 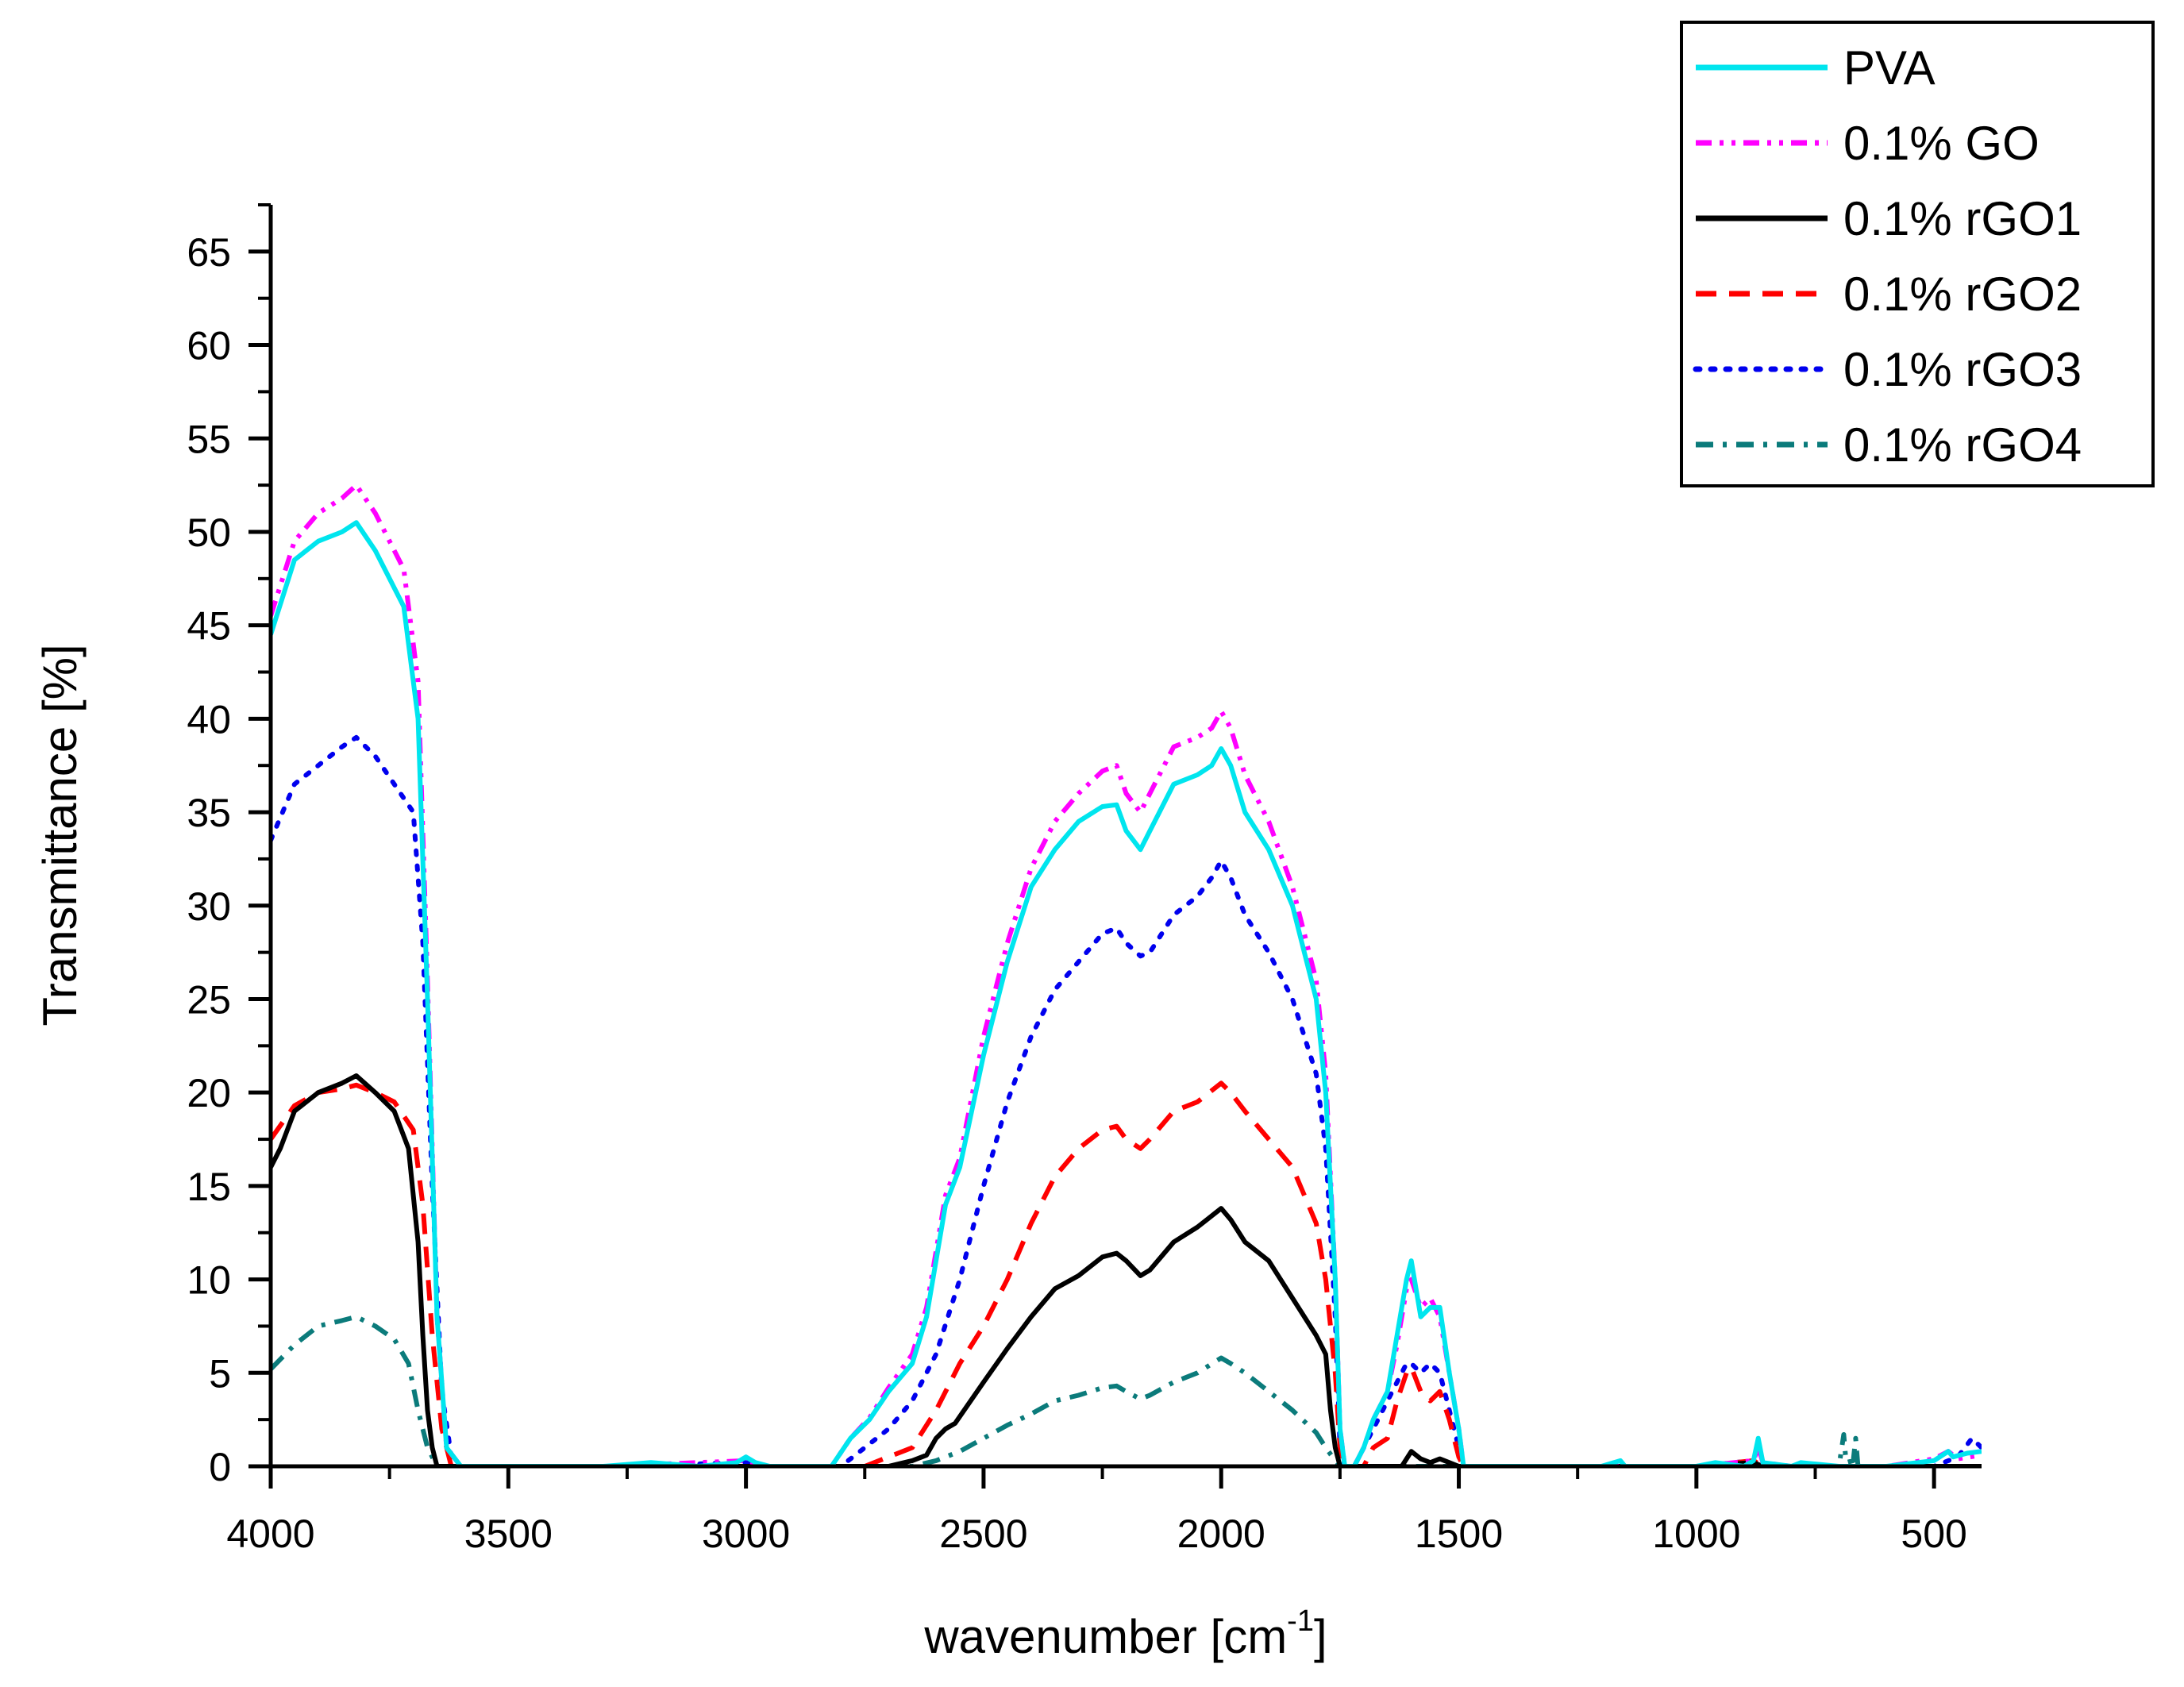 I want to click on x-tick-label: 500, so click(x=1933, y=1534).